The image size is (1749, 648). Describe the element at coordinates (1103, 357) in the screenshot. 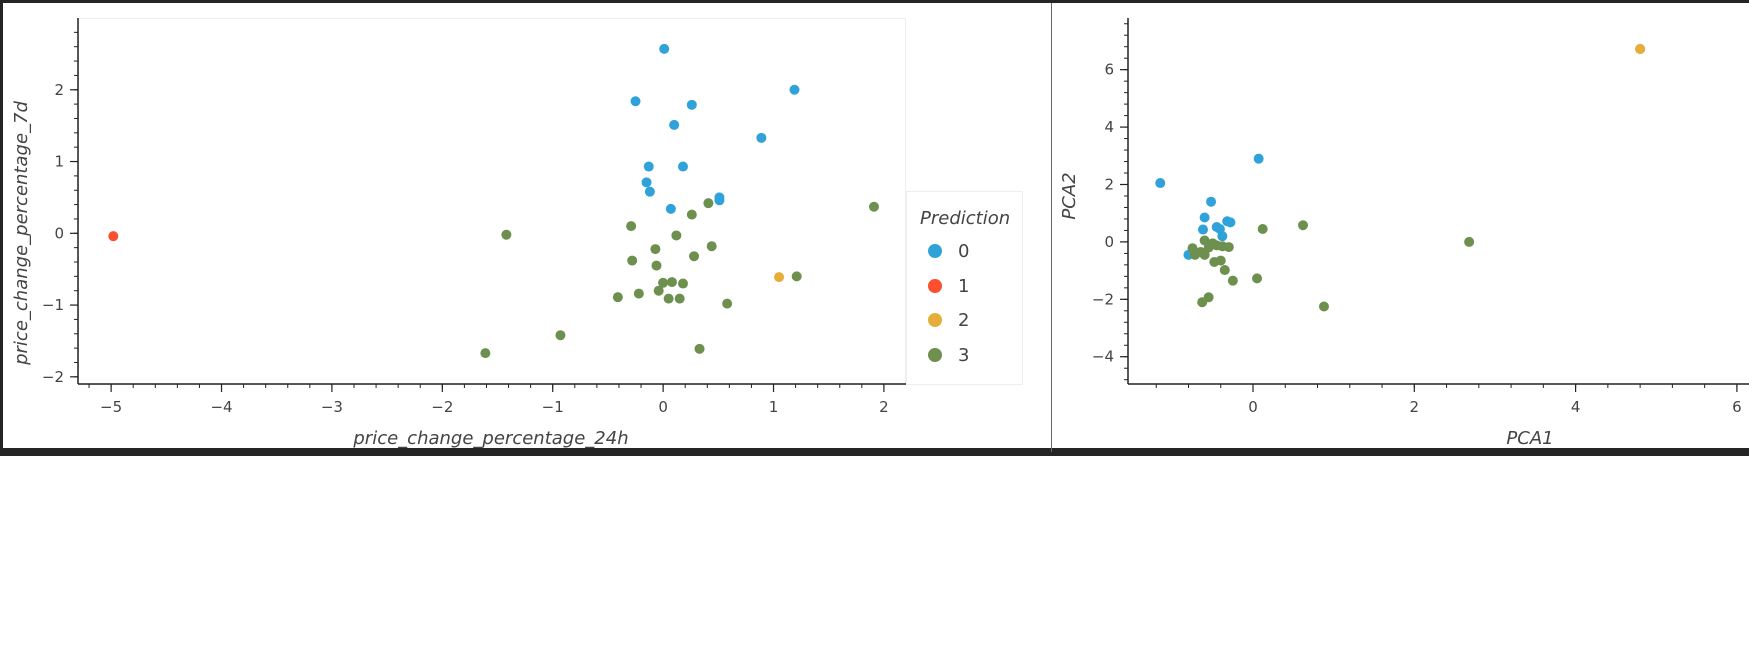

I see `y-tick-label: −4` at that location.